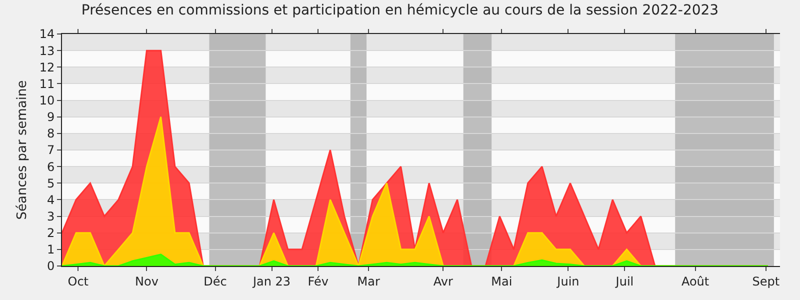 This screenshot has height=300, width=800. I want to click on y-tick-label: 11, so click(47, 83).